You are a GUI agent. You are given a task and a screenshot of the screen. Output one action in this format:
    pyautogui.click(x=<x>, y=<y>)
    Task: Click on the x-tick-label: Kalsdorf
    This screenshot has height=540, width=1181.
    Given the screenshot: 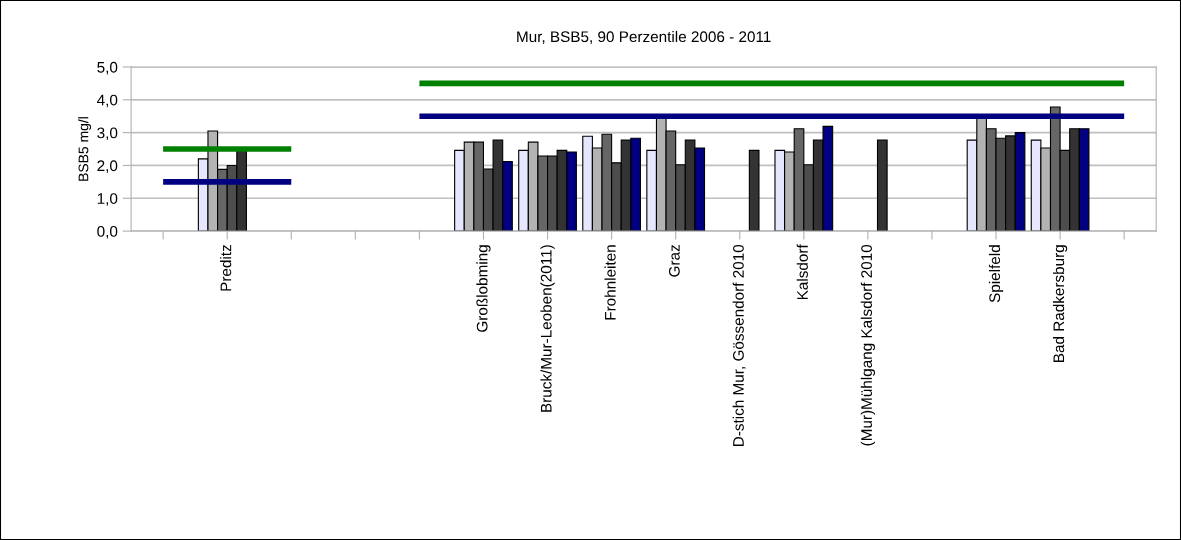 What is the action you would take?
    pyautogui.click(x=802, y=272)
    